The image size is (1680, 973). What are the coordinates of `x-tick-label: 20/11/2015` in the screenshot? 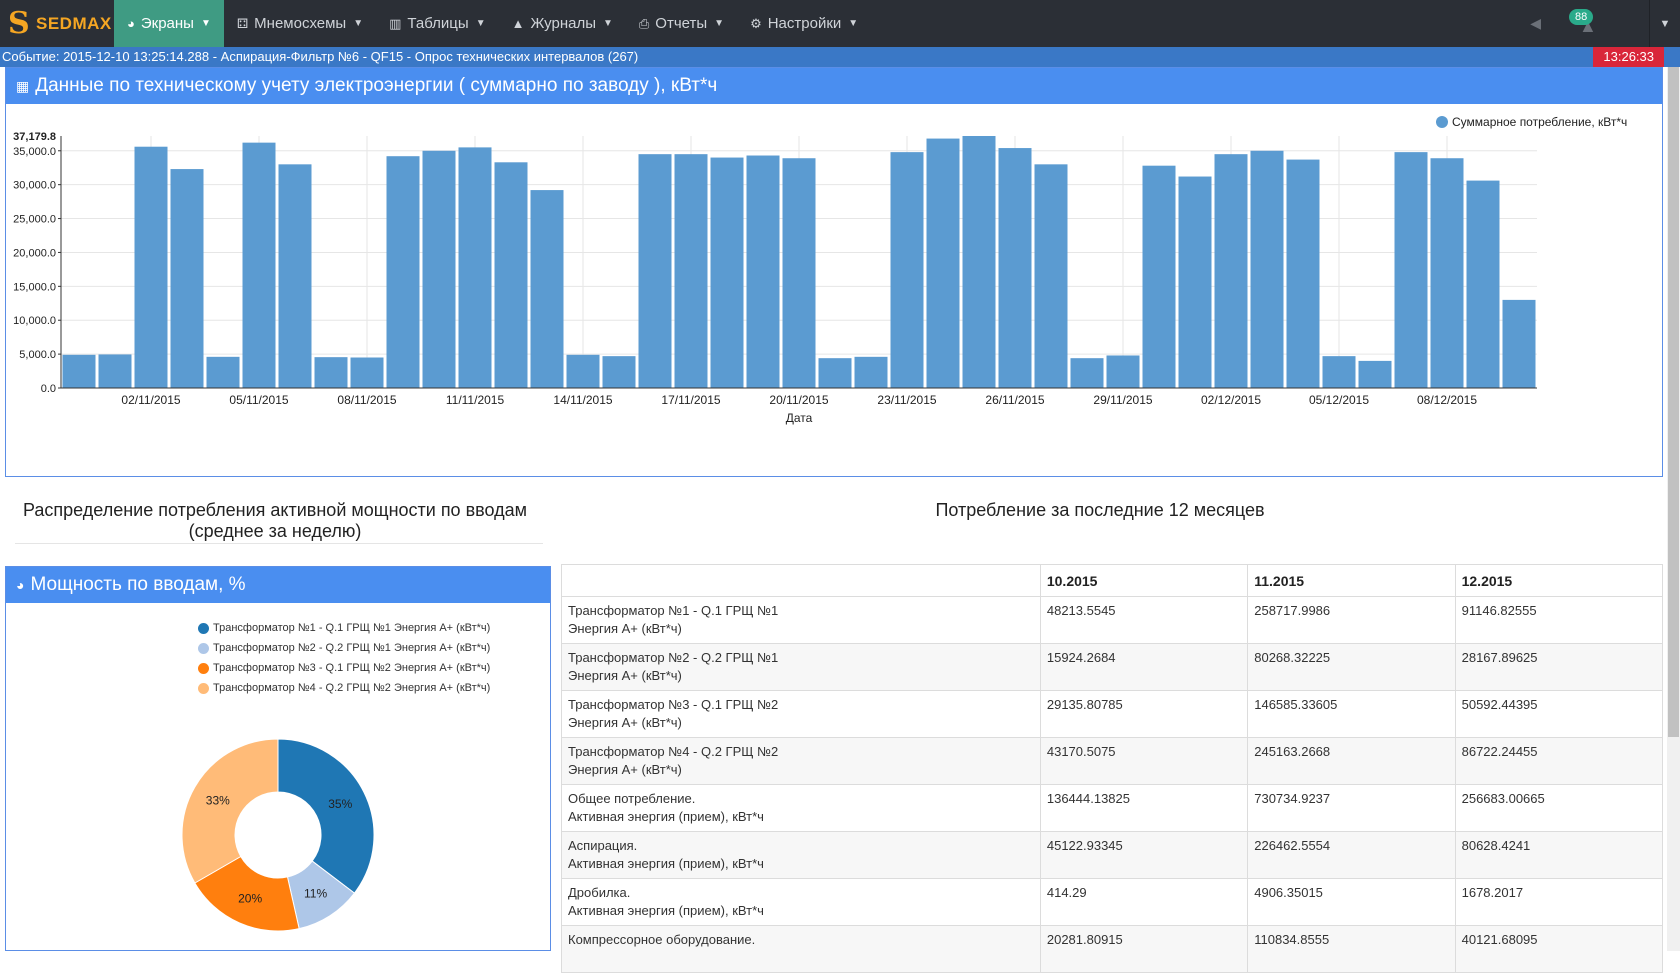 It's located at (798, 400).